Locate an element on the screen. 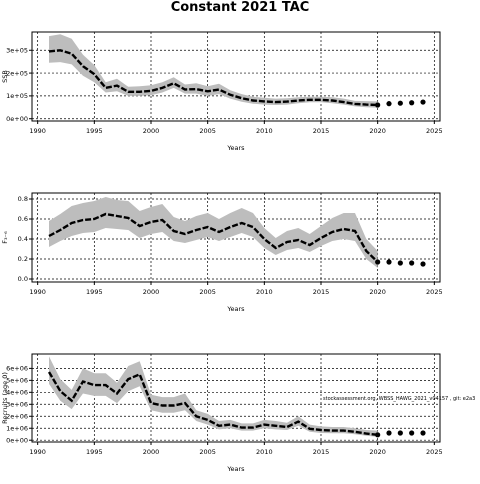 The height and width of the screenshot is (484, 480). y-tick-label: 5e+06 is located at coordinates (17, 381).